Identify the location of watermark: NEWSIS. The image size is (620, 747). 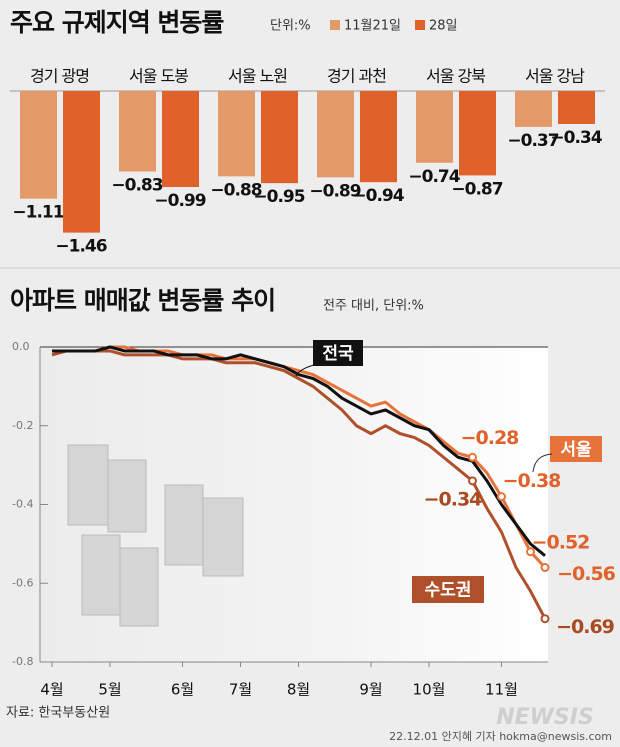
(545, 717).